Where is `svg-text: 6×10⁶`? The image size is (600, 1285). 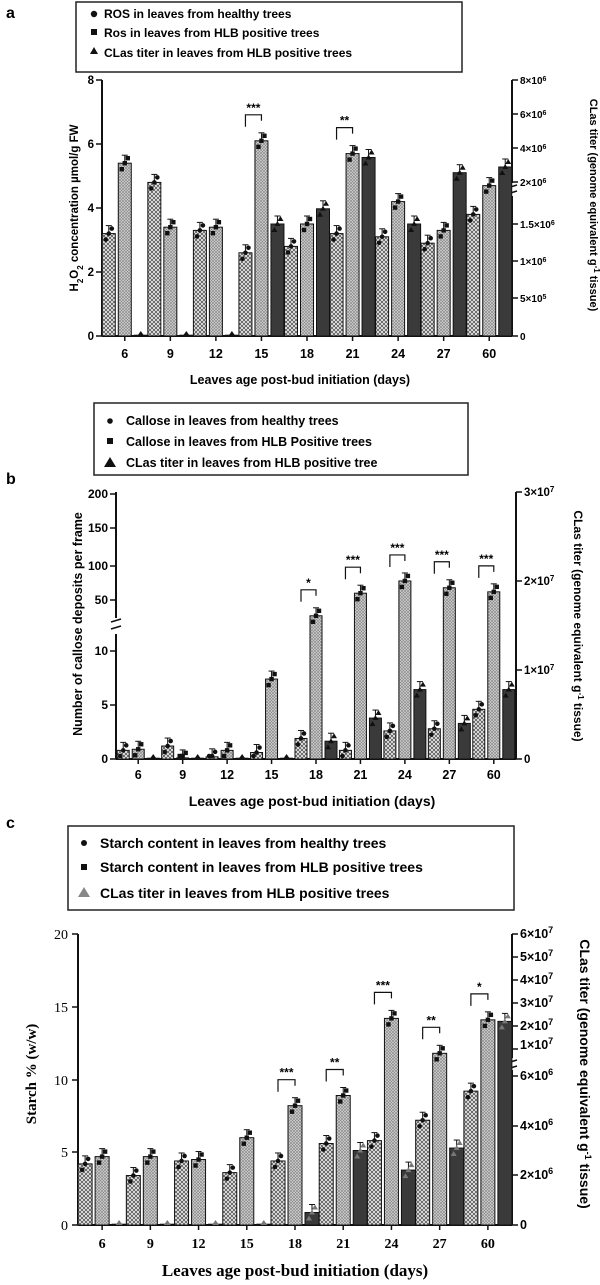
svg-text: 6×10⁶ is located at coordinates (536, 1075).